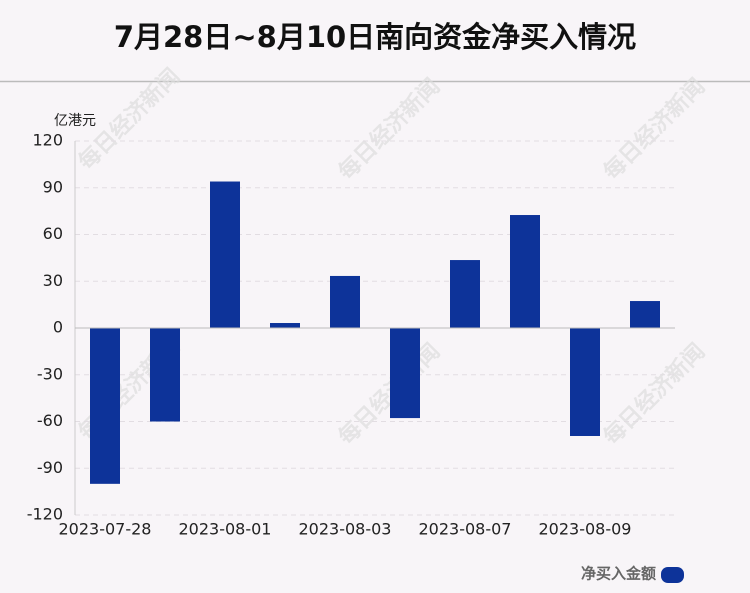  What do you see at coordinates (345, 529) in the screenshot?
I see `x-tick-label: 2023-08-03` at bounding box center [345, 529].